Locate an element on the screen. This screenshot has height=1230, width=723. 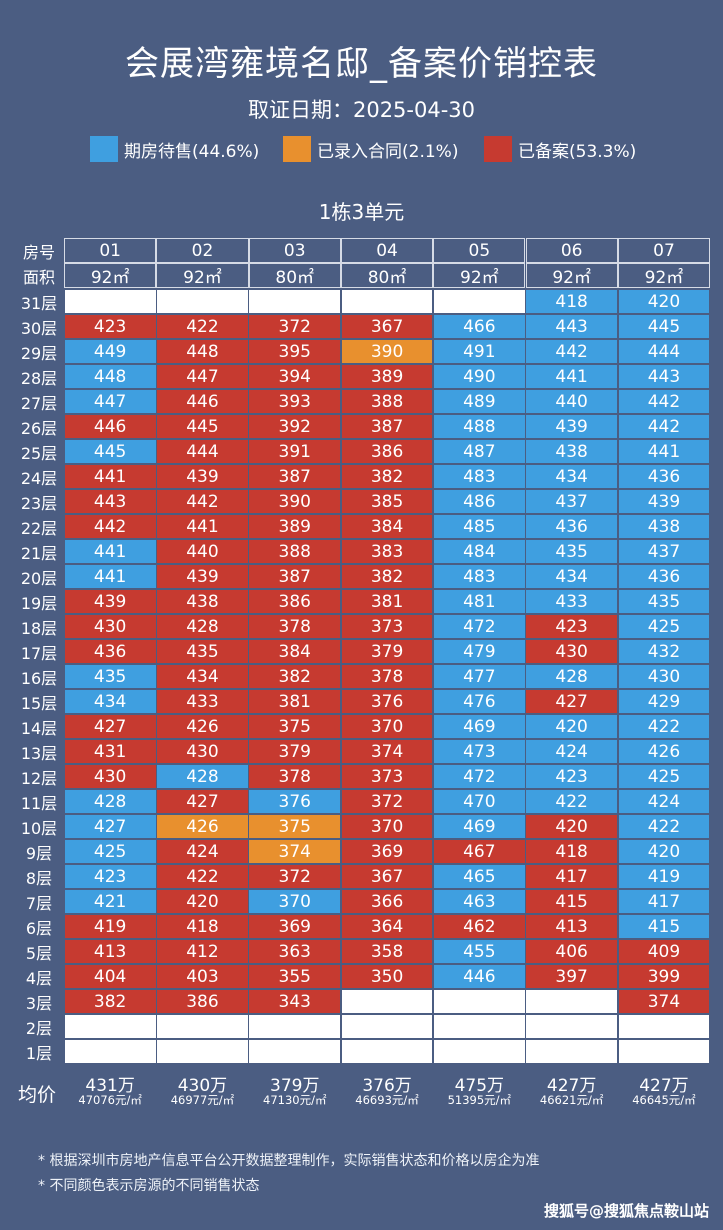
average-unit-price: 47076元/㎡ is located at coordinates (110, 1100).